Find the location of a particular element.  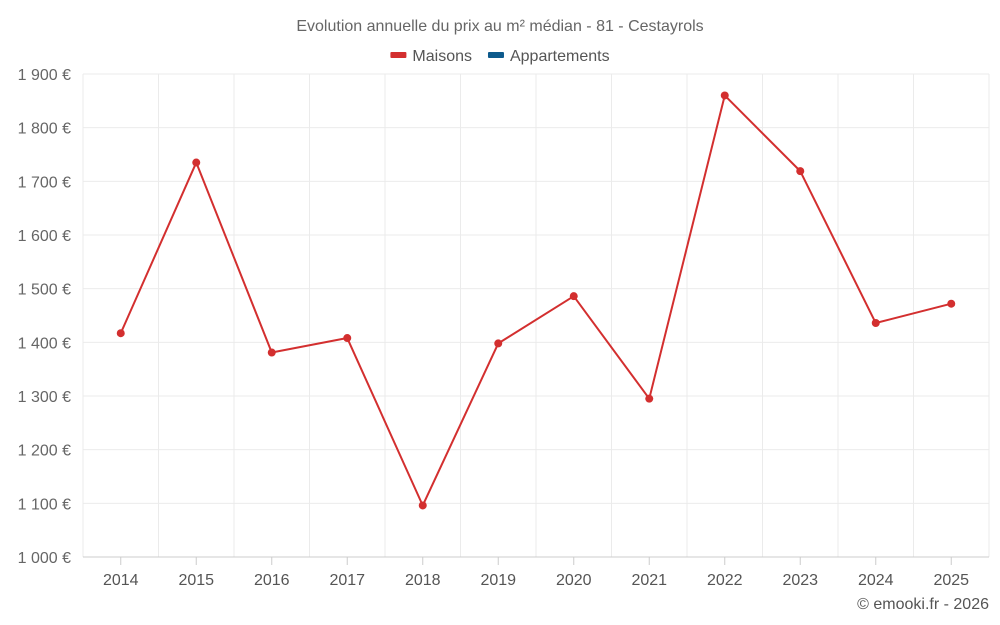

x-tick-label: 2022 is located at coordinates (725, 580).